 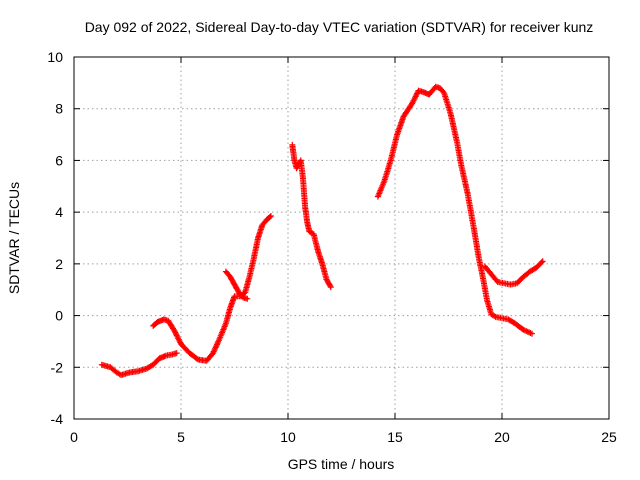 What do you see at coordinates (311, 216) in the screenshot?
I see `series-seg4` at bounding box center [311, 216].